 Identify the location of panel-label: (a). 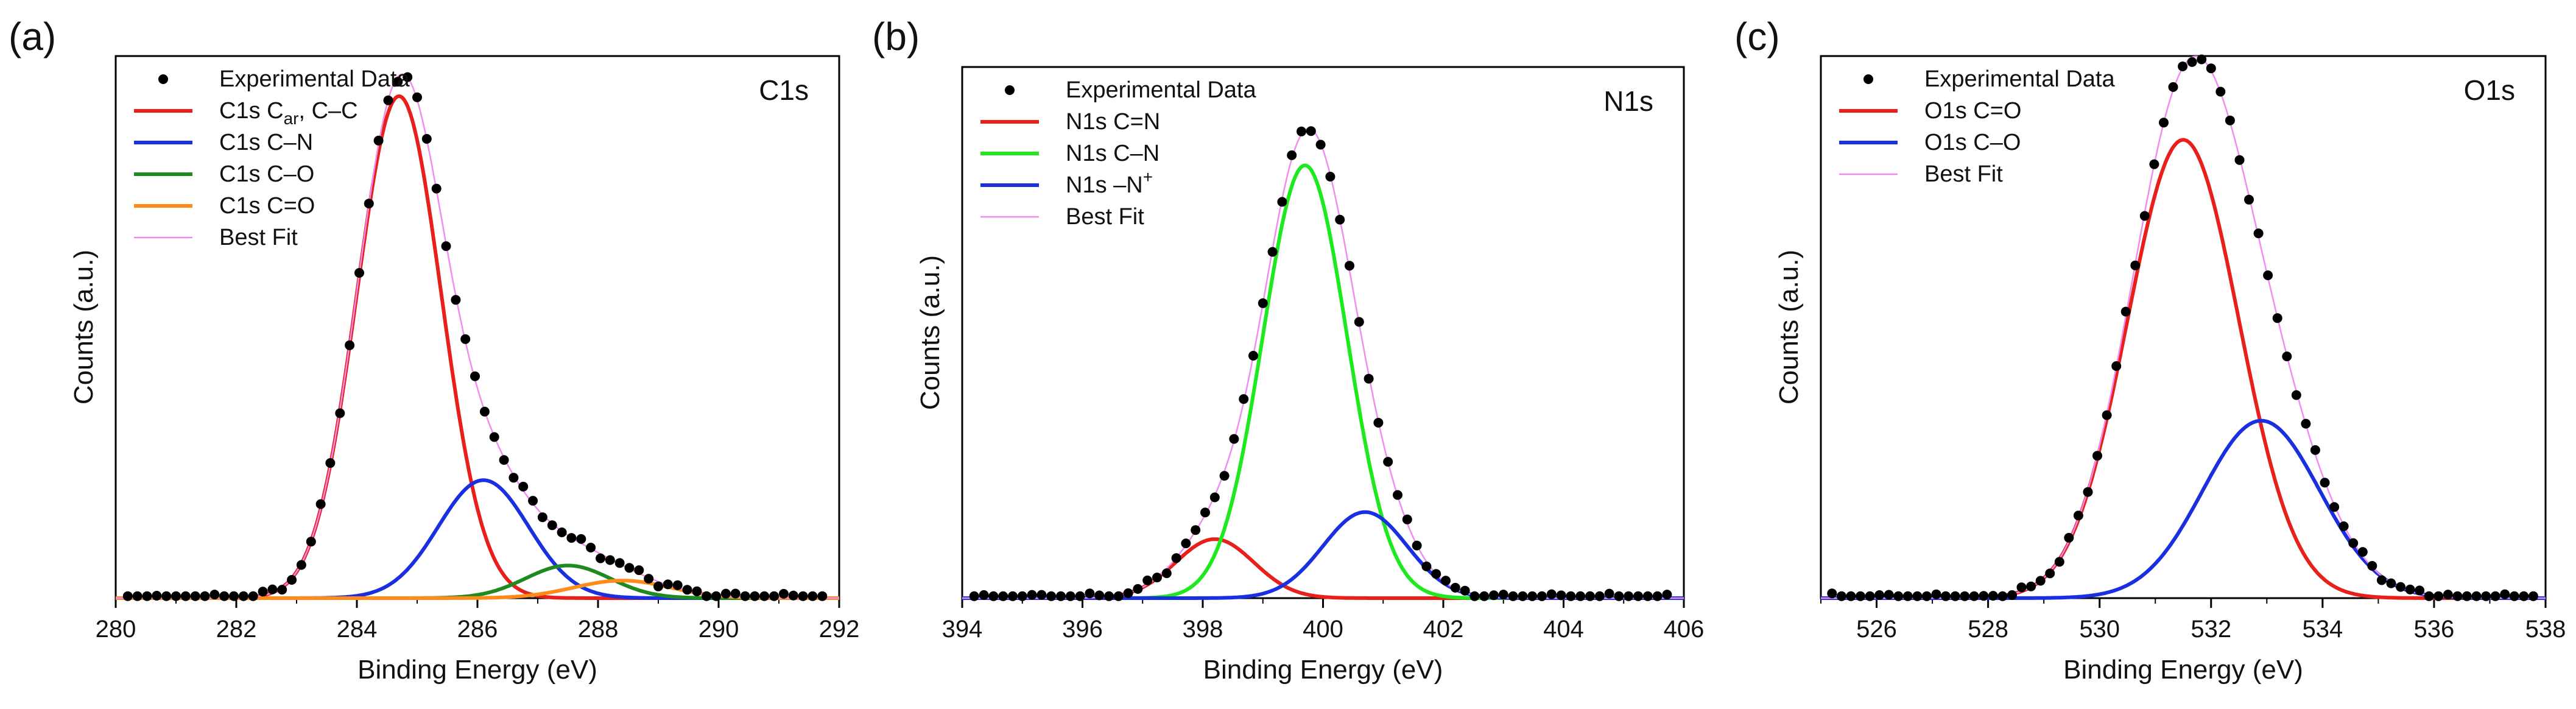
(32, 36).